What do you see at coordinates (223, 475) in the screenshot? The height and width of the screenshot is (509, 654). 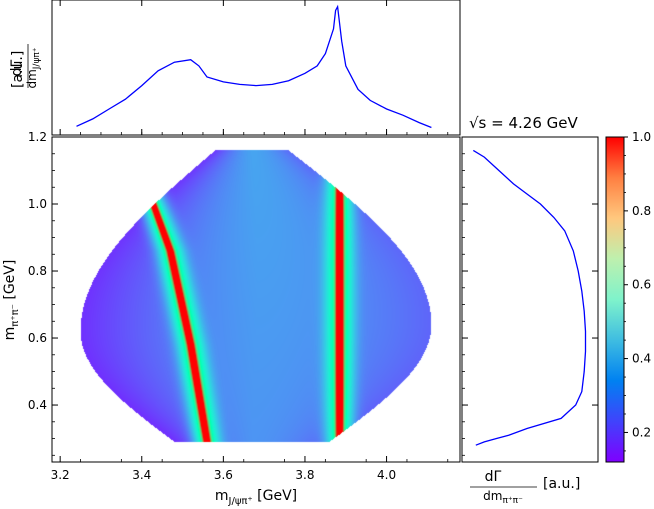 I see `main-xtick-label: 3.6` at bounding box center [223, 475].